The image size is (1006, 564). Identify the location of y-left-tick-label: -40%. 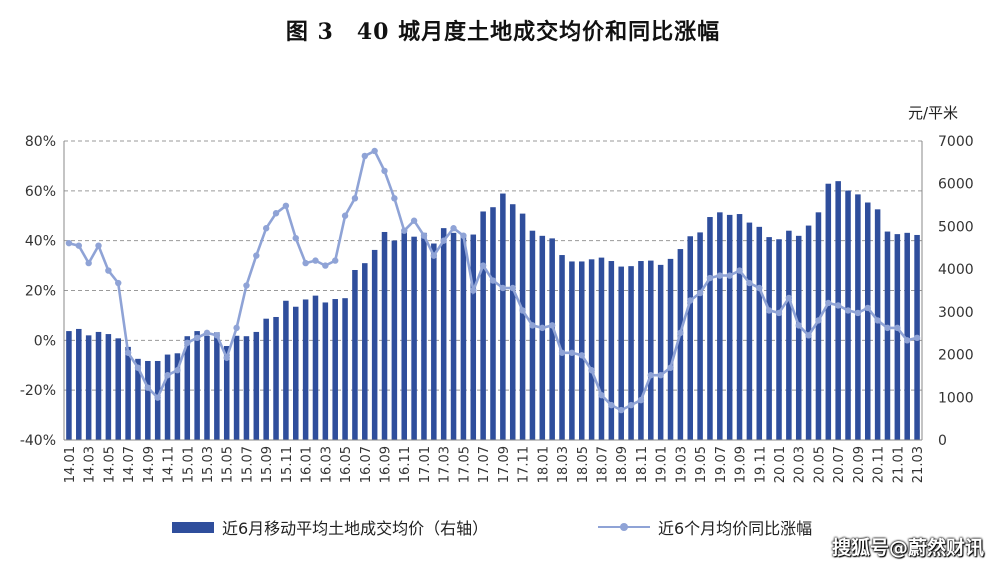
(38, 441).